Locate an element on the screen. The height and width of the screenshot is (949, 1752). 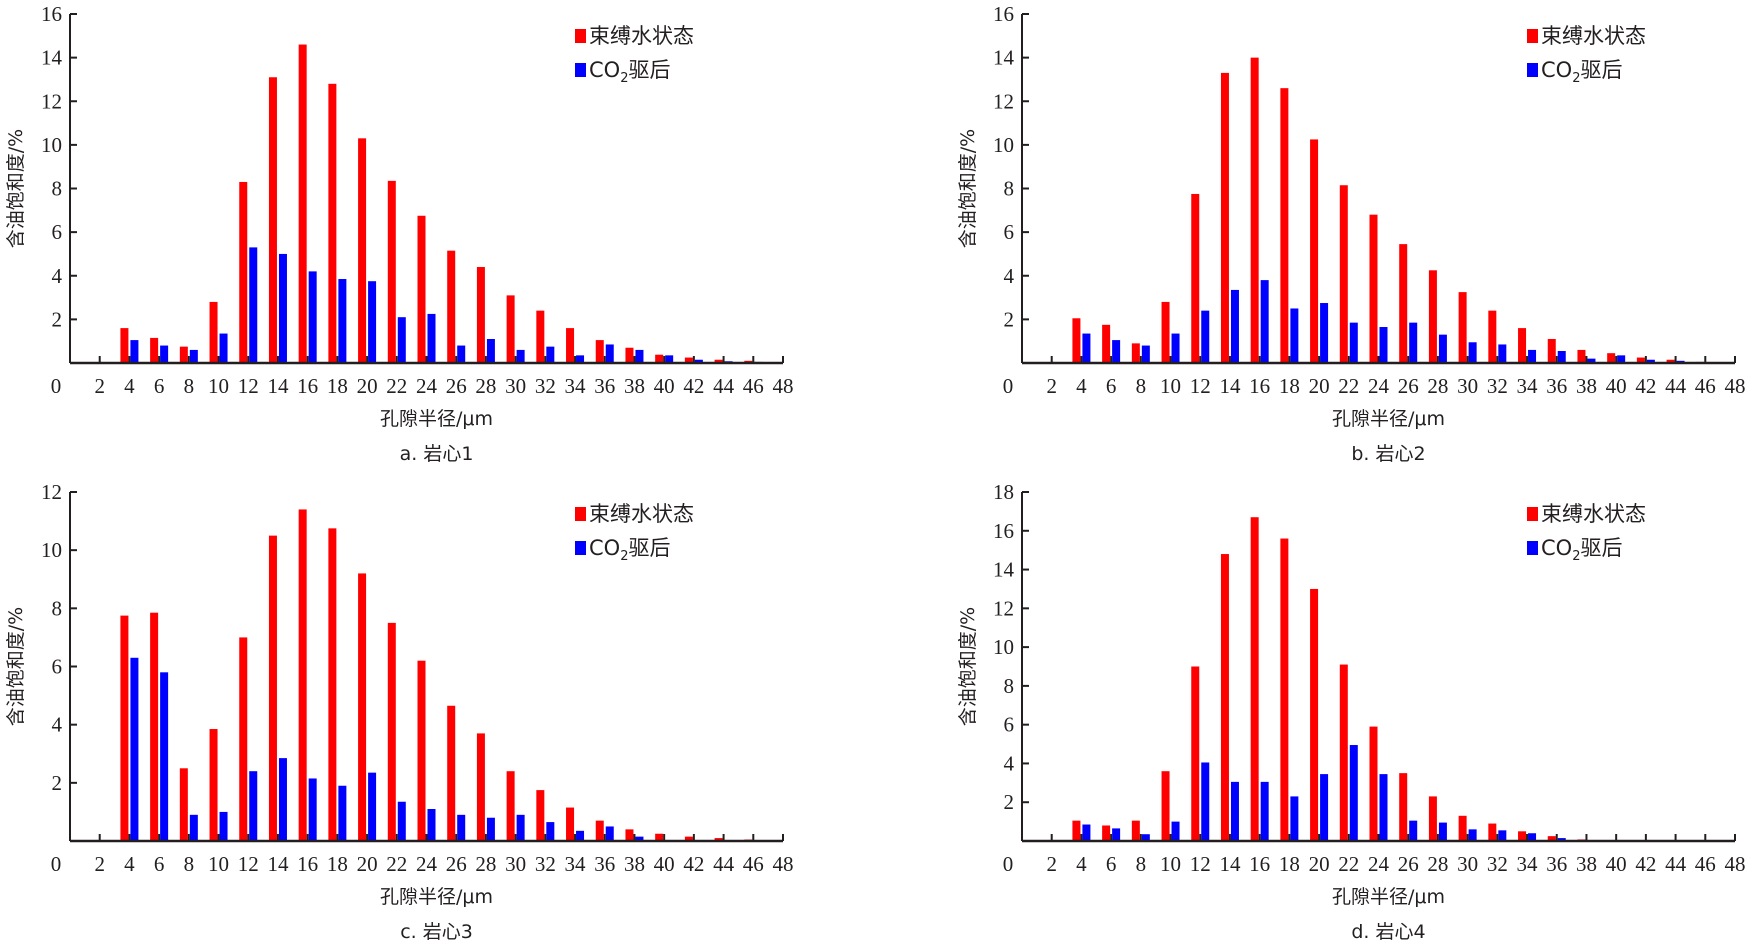
chart-b-x-tick-label-8: 8 is located at coordinates (1141, 386).